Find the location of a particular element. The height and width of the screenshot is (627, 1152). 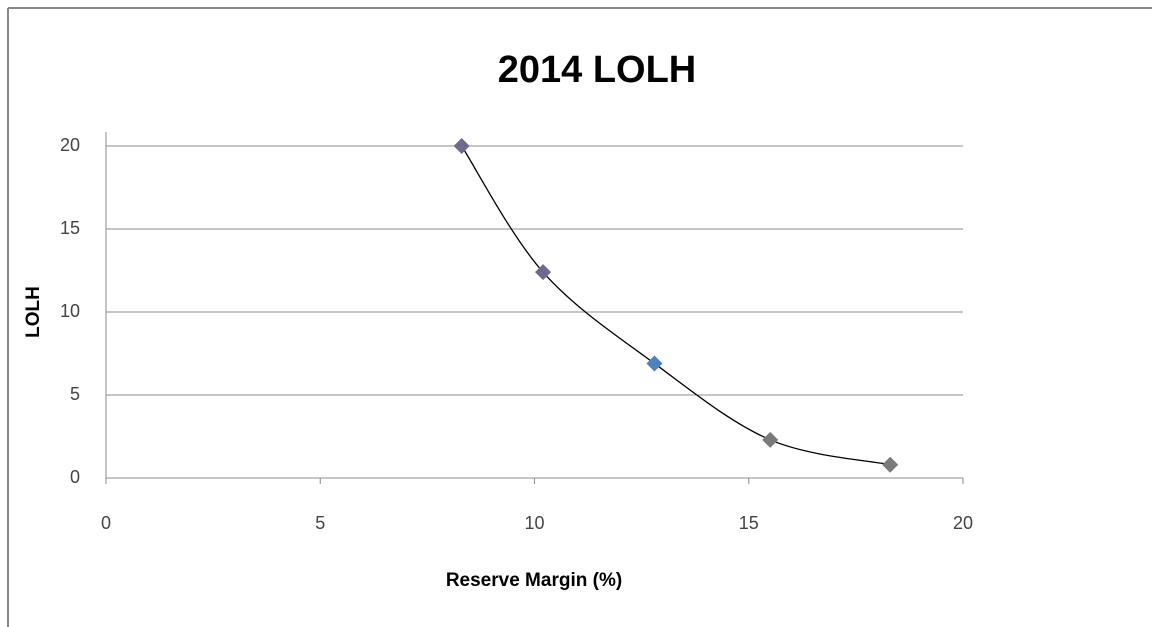

y-tick-label: 5 is located at coordinates (75, 394).